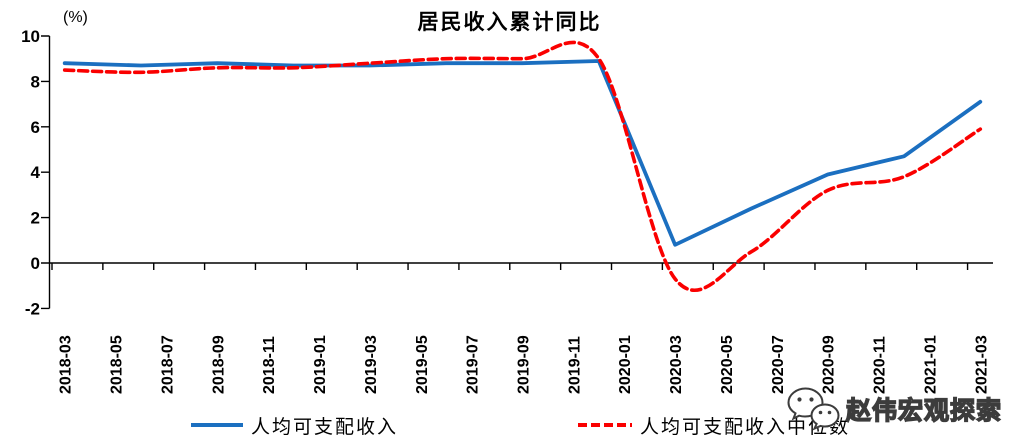 This screenshot has height=447, width=1019. What do you see at coordinates (36, 172) in the screenshot?
I see `y-axis-label: 4` at bounding box center [36, 172].